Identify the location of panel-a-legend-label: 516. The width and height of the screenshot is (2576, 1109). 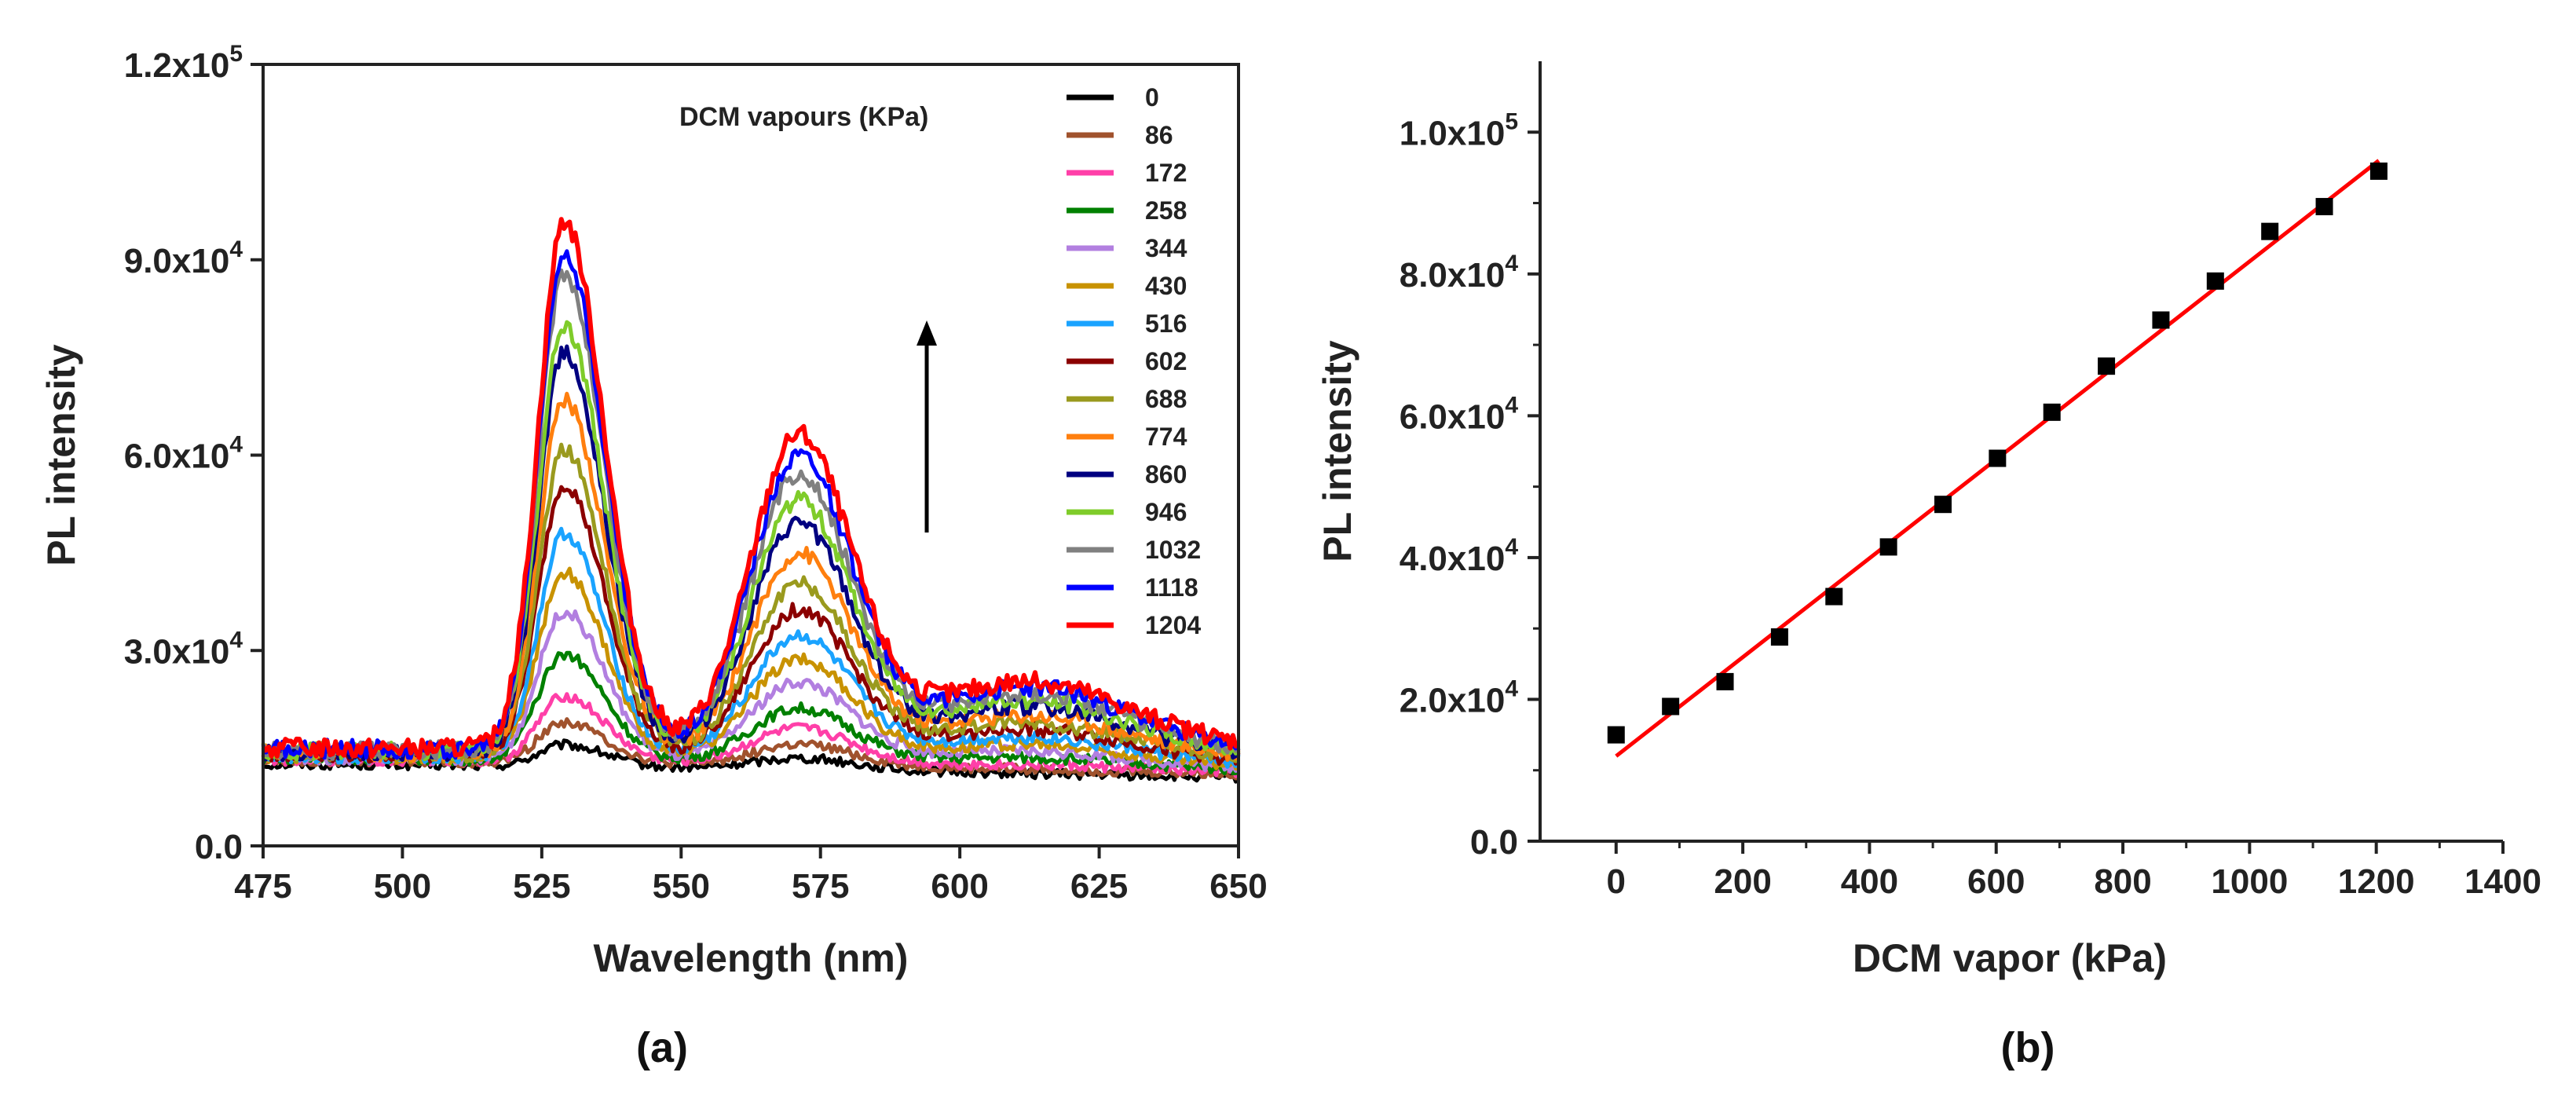
(1166, 323).